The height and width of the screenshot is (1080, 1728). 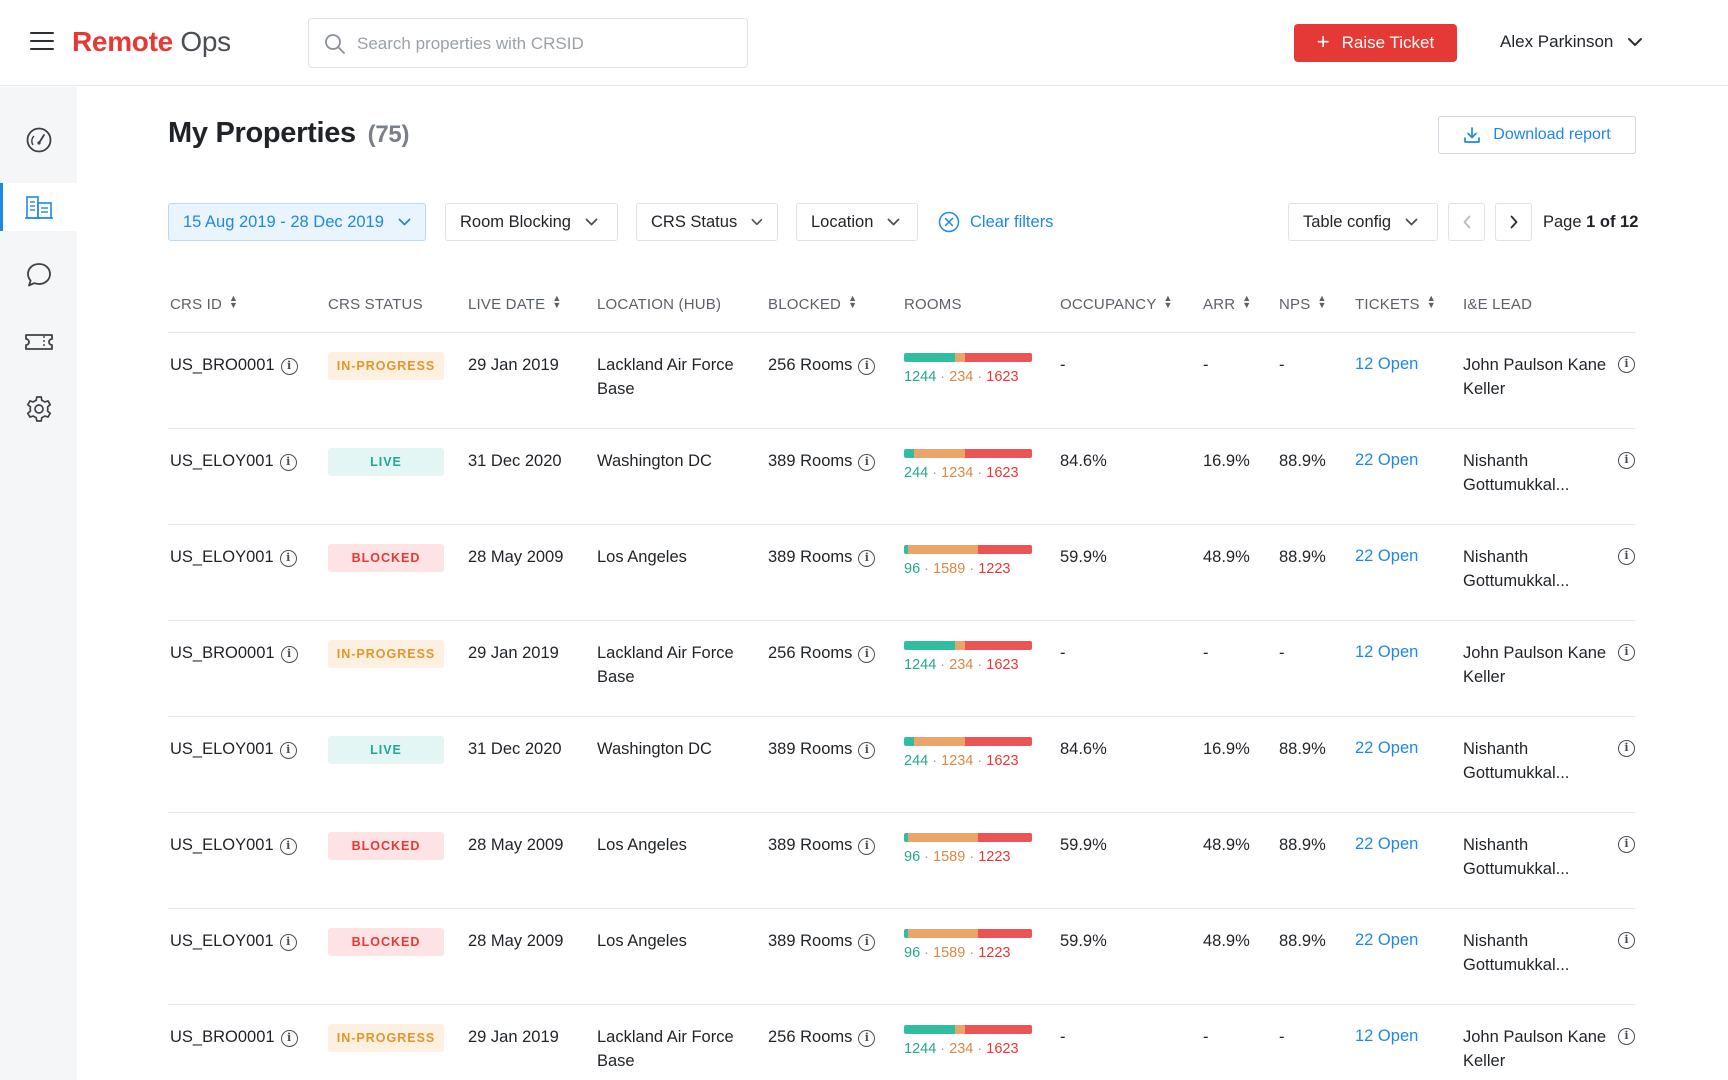 I want to click on next-page-button, so click(x=1513, y=222).